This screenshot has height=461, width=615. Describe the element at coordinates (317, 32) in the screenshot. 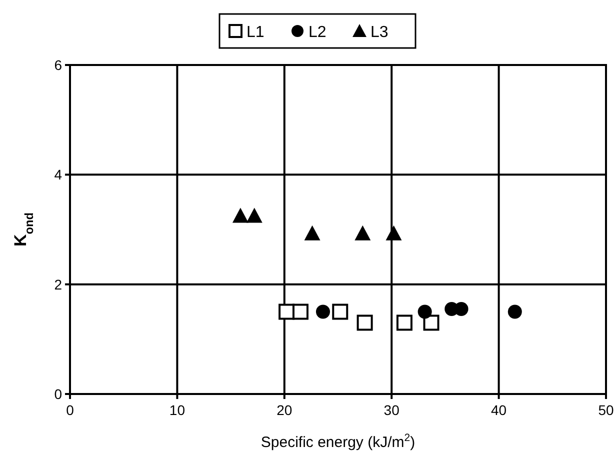

I see `legend-label: L2` at that location.